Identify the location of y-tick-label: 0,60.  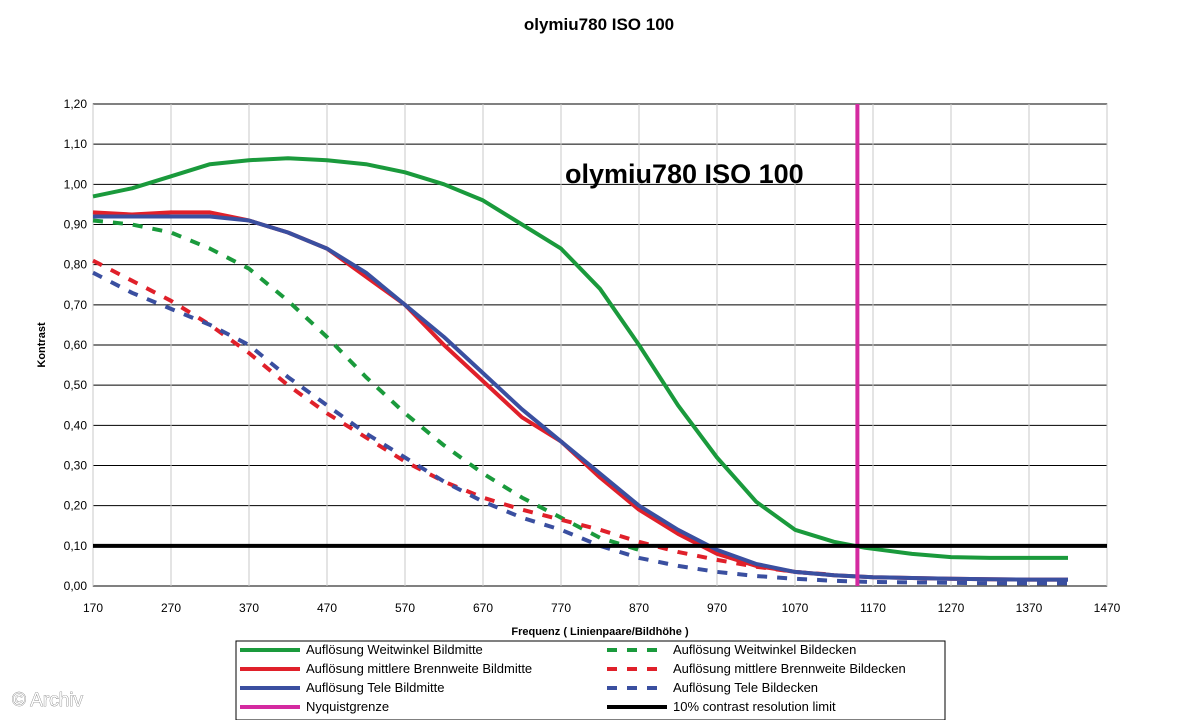
(76, 345).